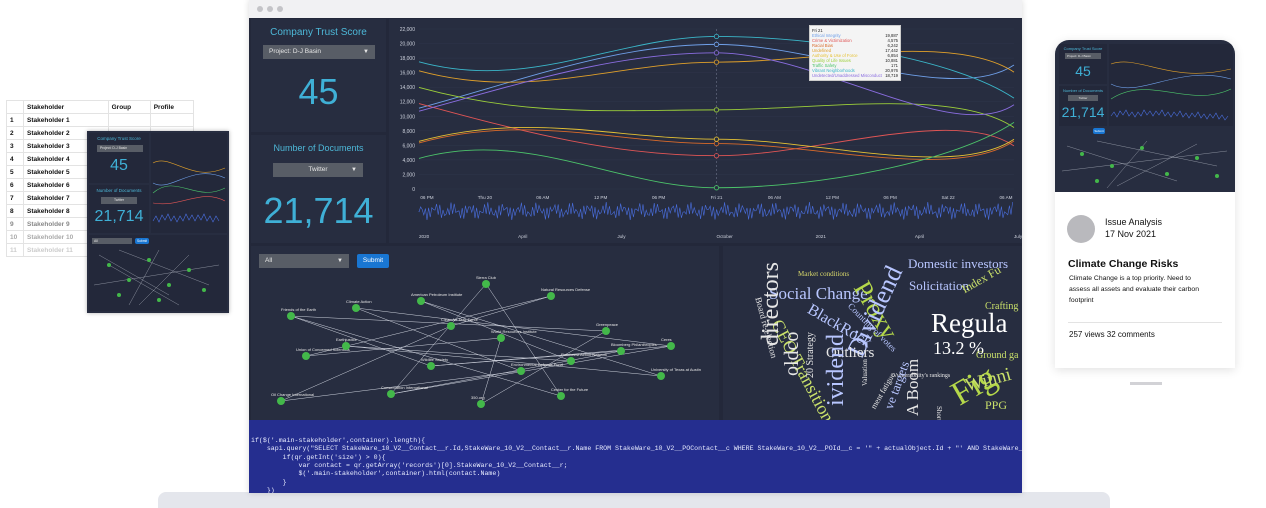  What do you see at coordinates (1018, 236) in the screenshot?
I see `range-tick-label: July` at bounding box center [1018, 236].